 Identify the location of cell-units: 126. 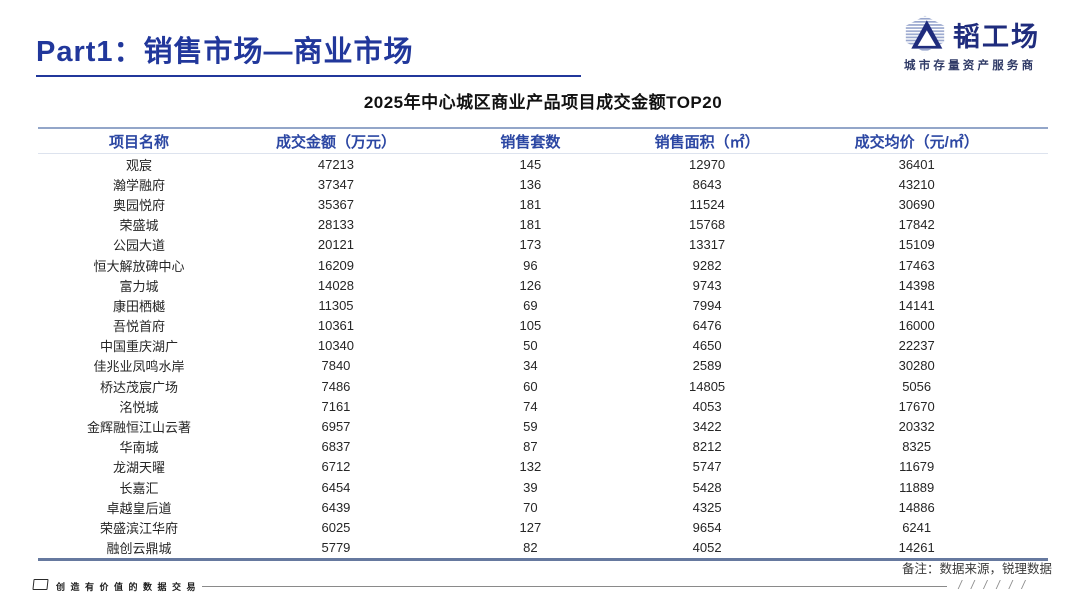
(530, 285).